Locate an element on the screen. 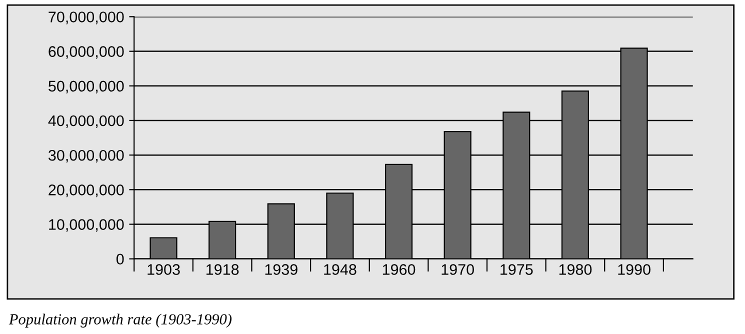 The height and width of the screenshot is (334, 745). y-tick-label: 10,000,000 is located at coordinates (86, 225).